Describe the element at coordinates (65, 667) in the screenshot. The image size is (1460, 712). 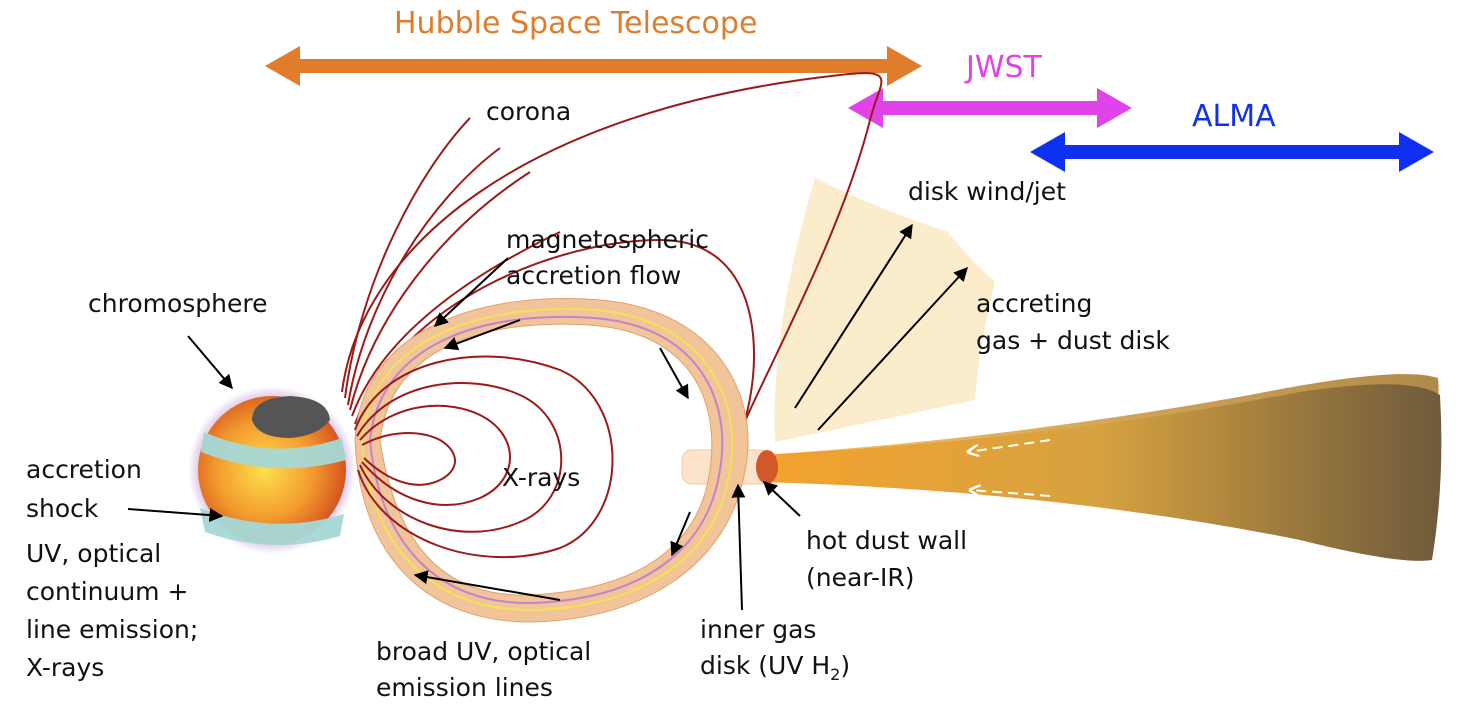
I see `uv-emission-label-line4: X-rays` at that location.